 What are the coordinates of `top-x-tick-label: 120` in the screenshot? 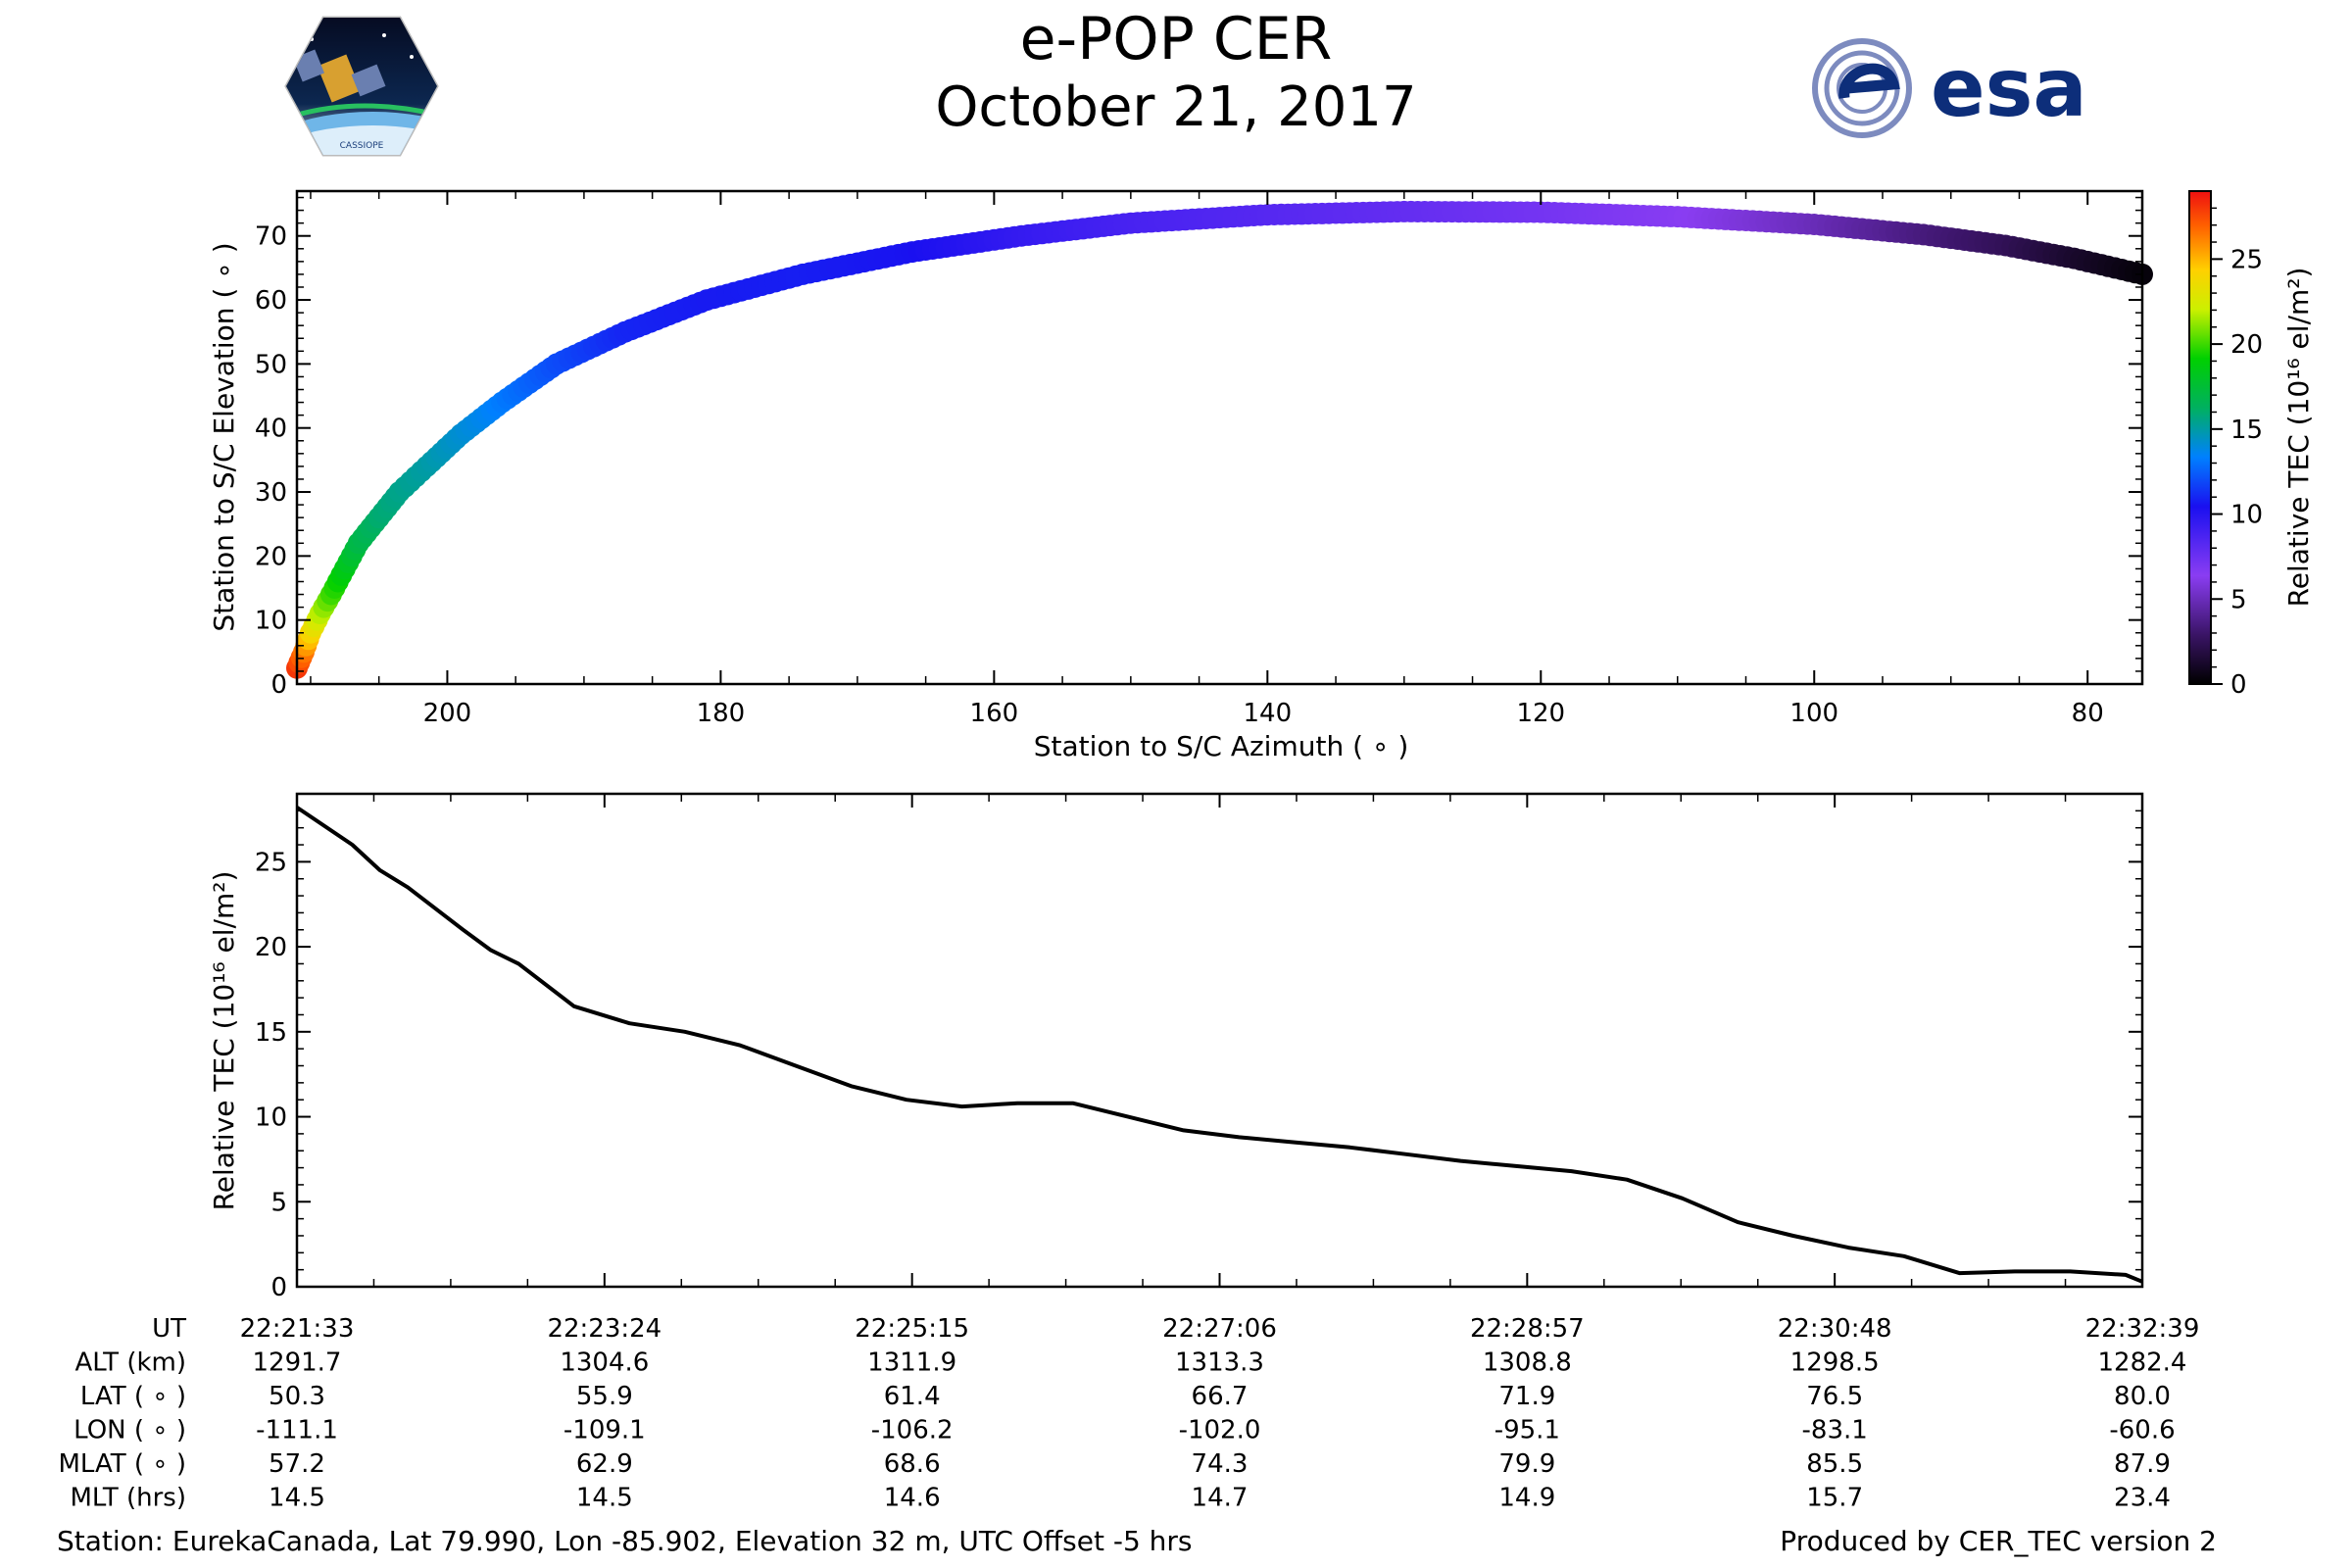 It's located at (1540, 713).